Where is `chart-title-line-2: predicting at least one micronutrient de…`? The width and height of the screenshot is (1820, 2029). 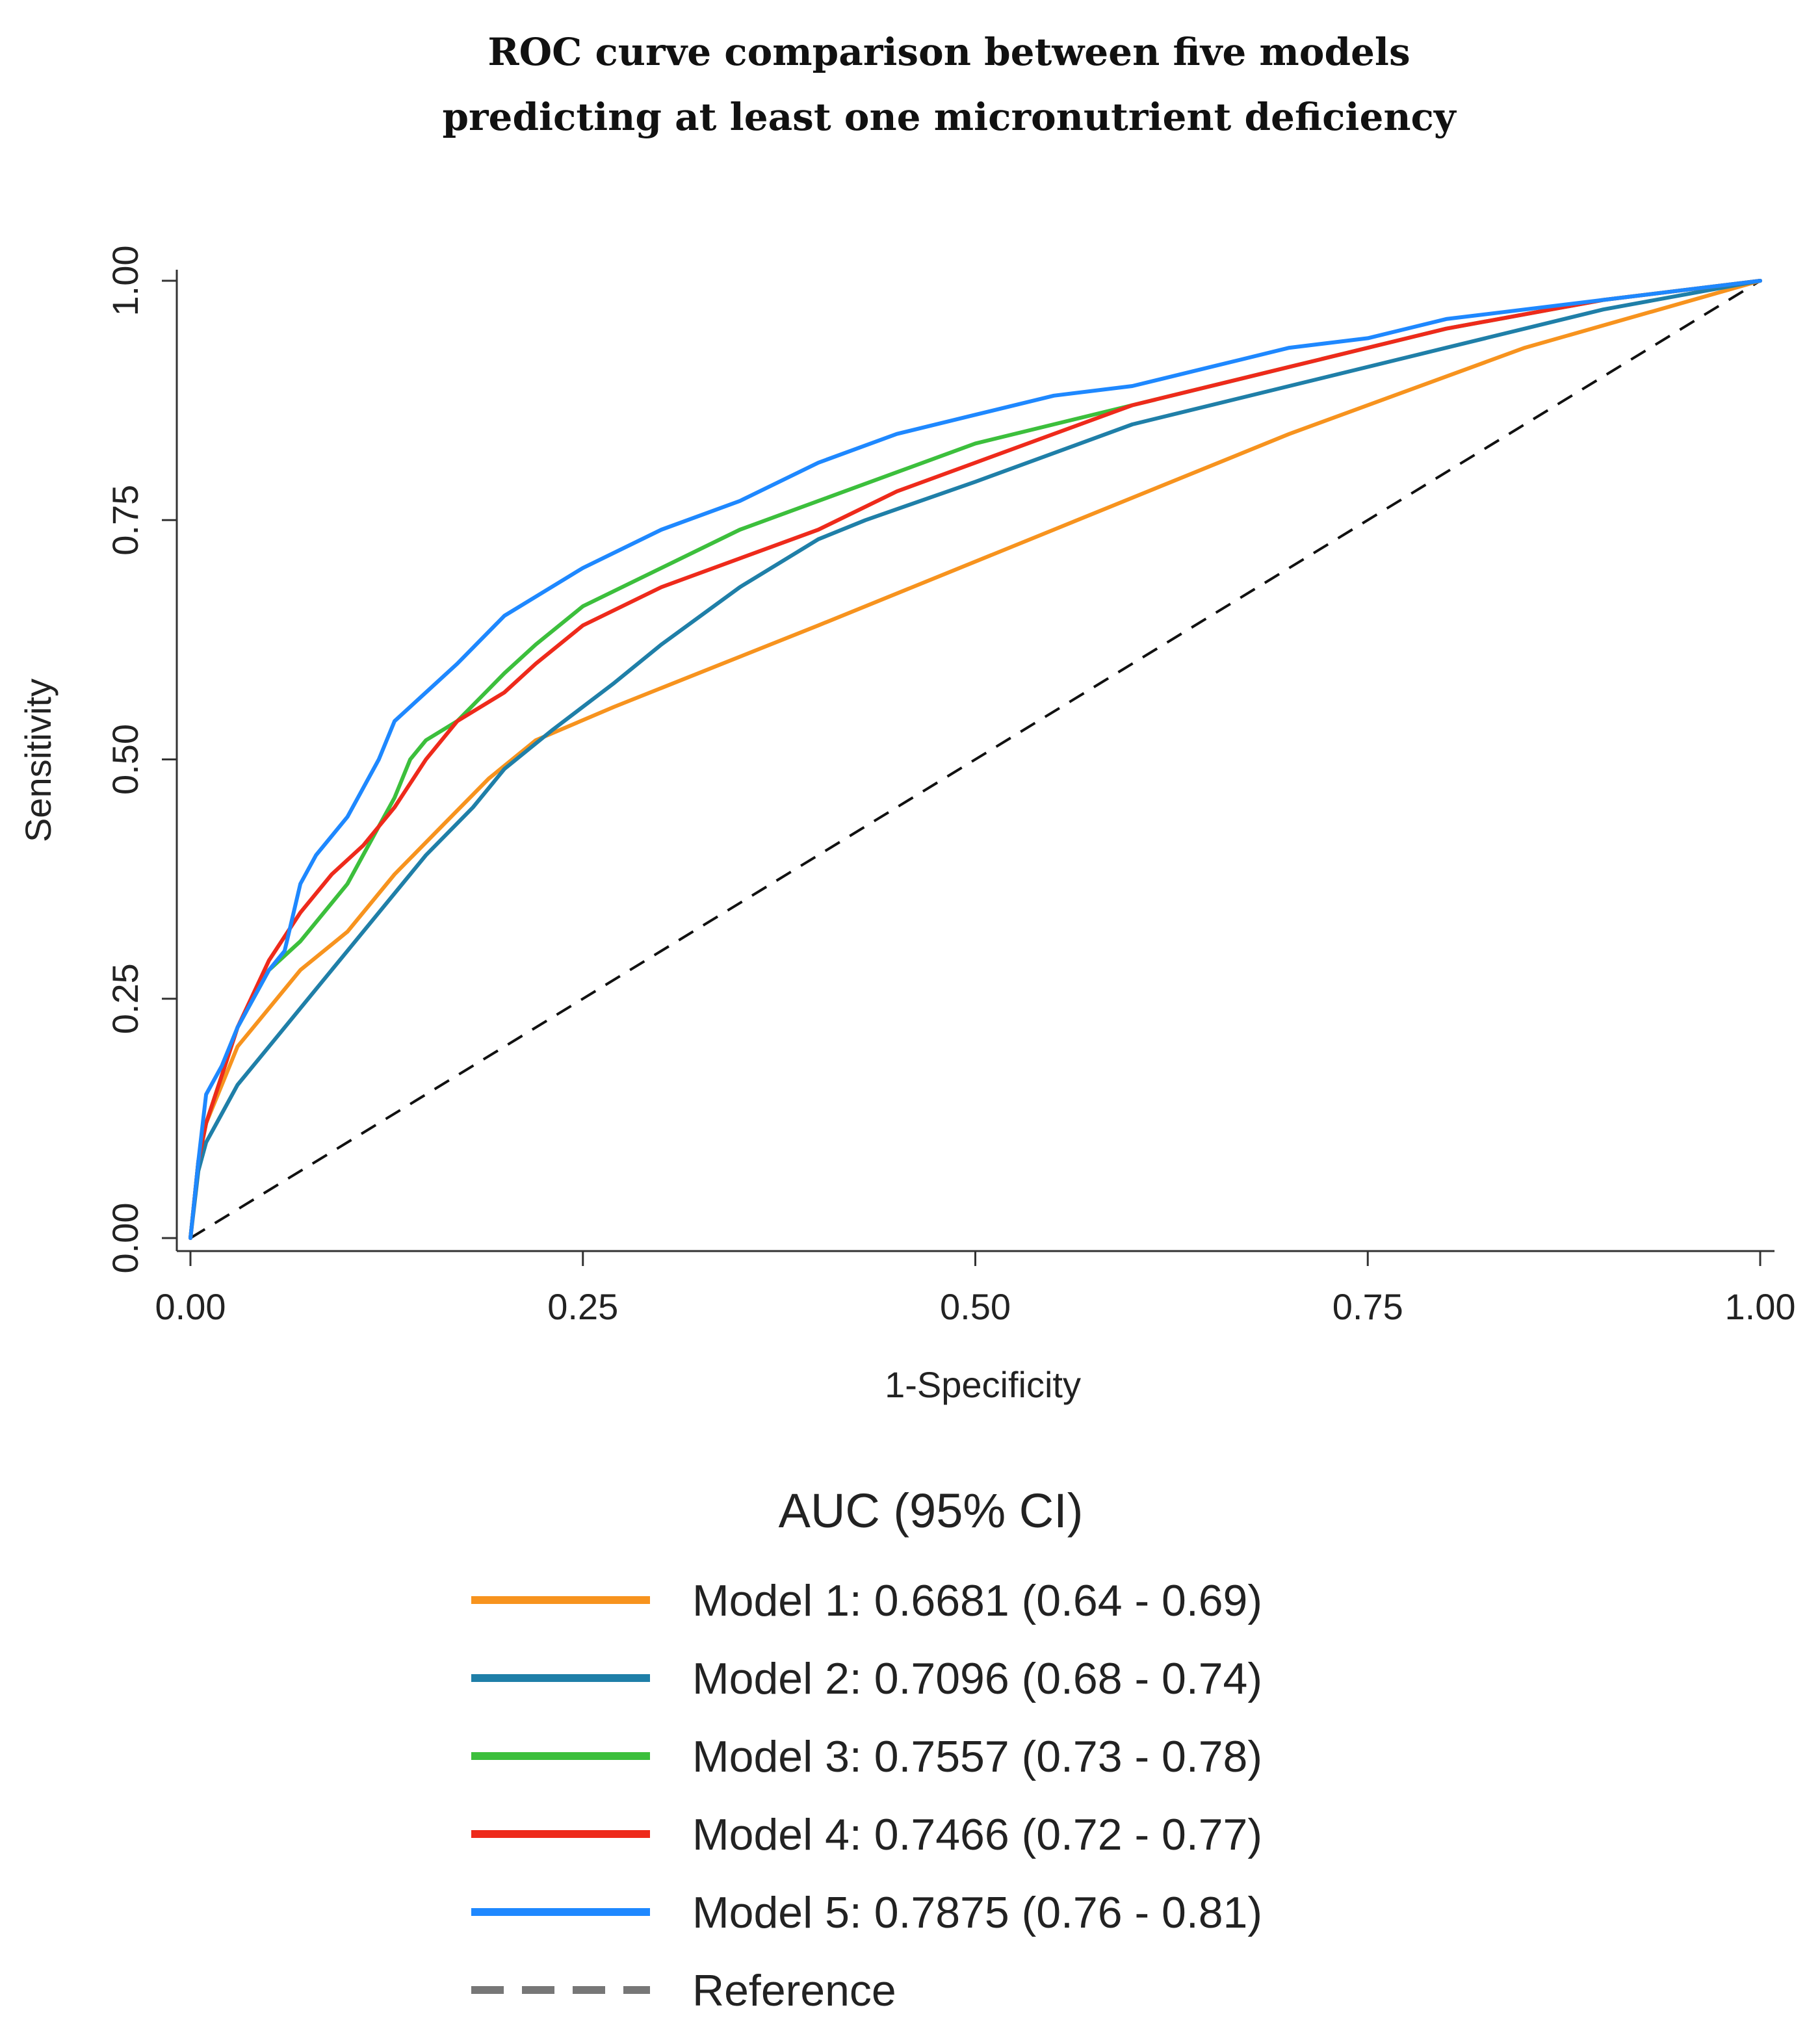 chart-title-line-2: predicting at least one micronutrient de… is located at coordinates (950, 117).